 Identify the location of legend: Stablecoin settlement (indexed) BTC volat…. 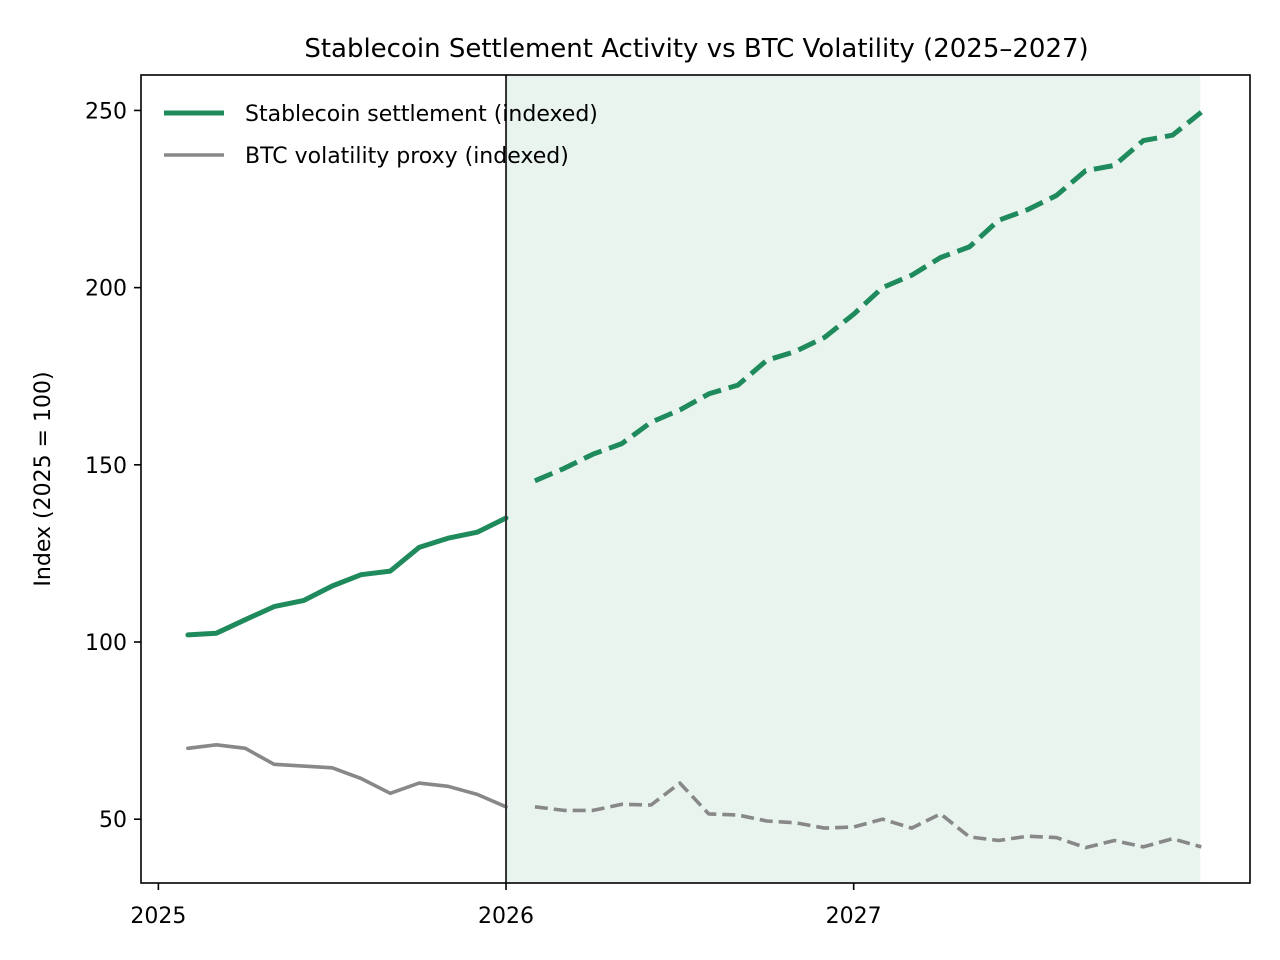
(381, 135).